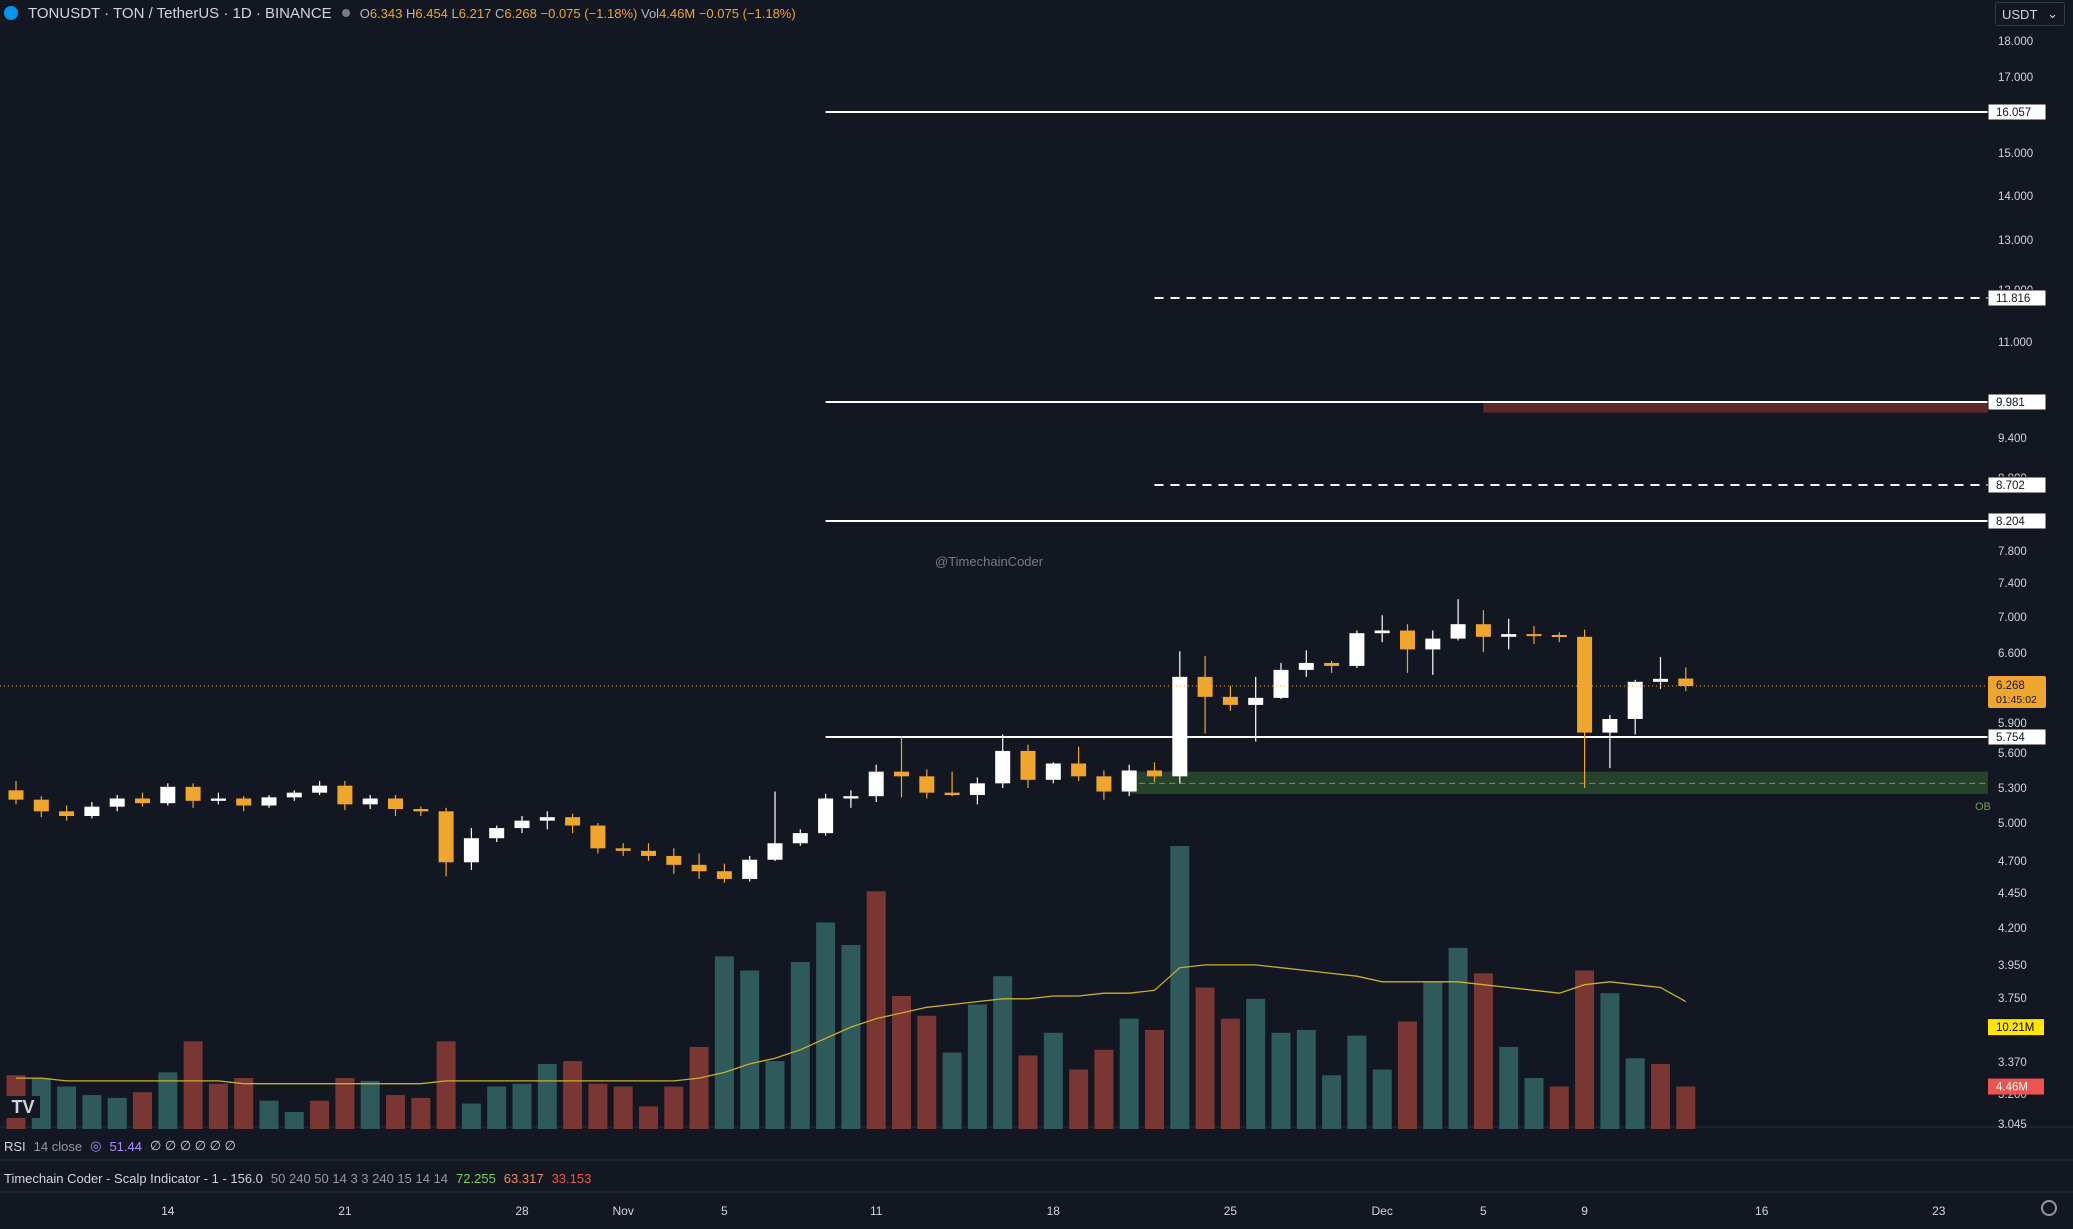 Image resolution: width=2073 pixels, height=1229 pixels. Describe the element at coordinates (192, 1145) in the screenshot. I see `rsi-placeholders: ∅ ∅ ∅ ∅ ∅ ∅` at that location.